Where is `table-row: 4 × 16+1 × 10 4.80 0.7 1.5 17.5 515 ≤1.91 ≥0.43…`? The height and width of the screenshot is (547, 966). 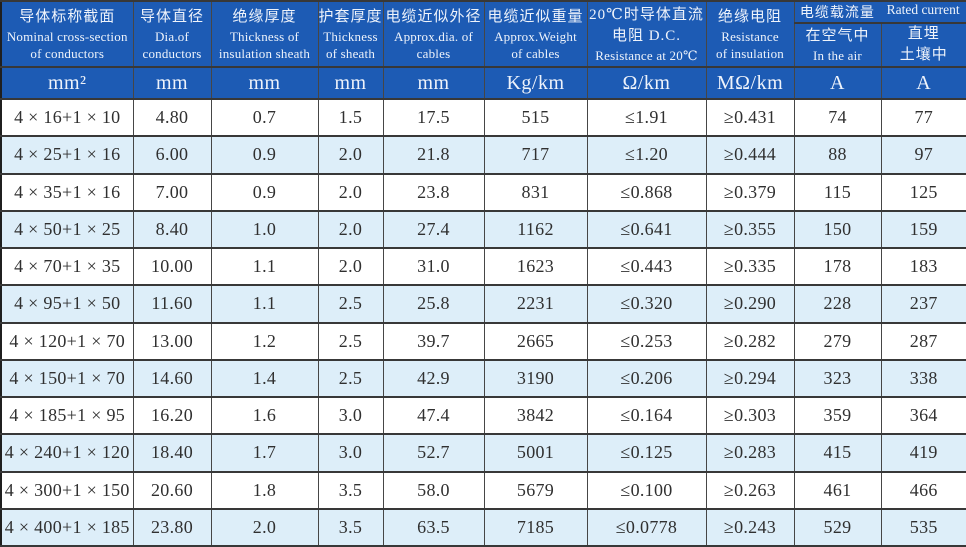 table-row: 4 × 16+1 × 10 4.80 0.7 1.5 17.5 515 ≤1.91 ≥0.43… is located at coordinates (483, 117).